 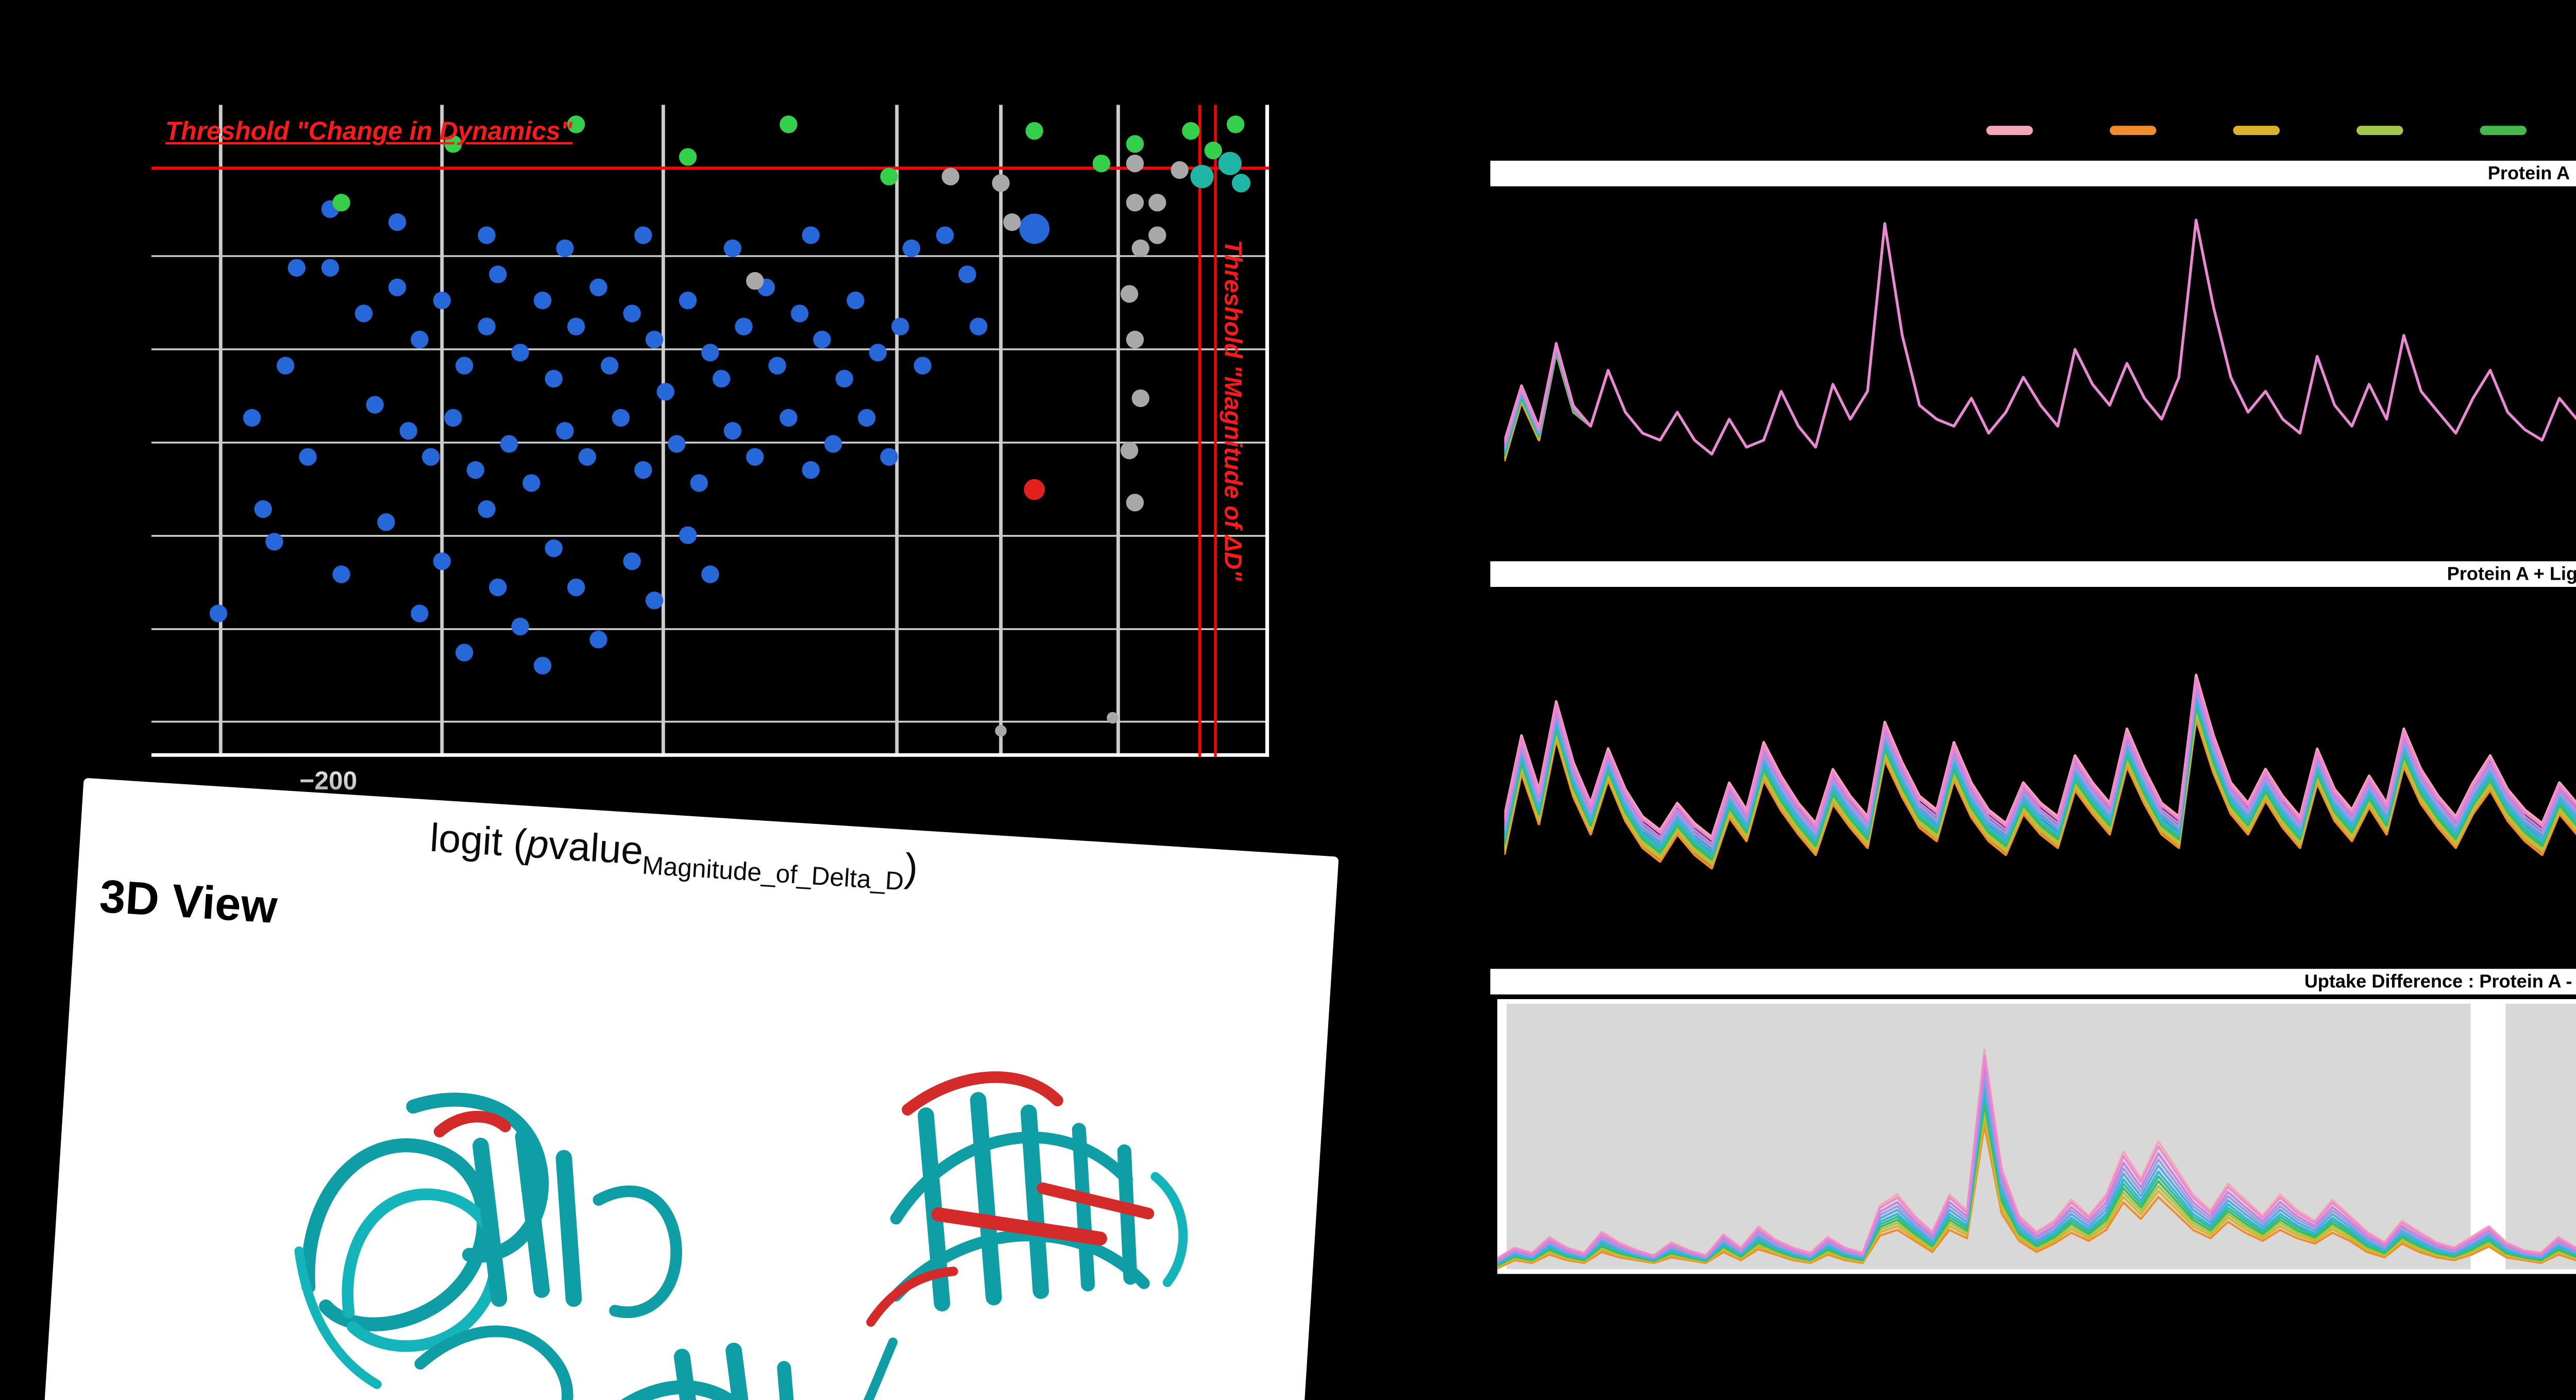 What do you see at coordinates (2540, 1137) in the screenshot?
I see `plot-background-segment` at bounding box center [2540, 1137].